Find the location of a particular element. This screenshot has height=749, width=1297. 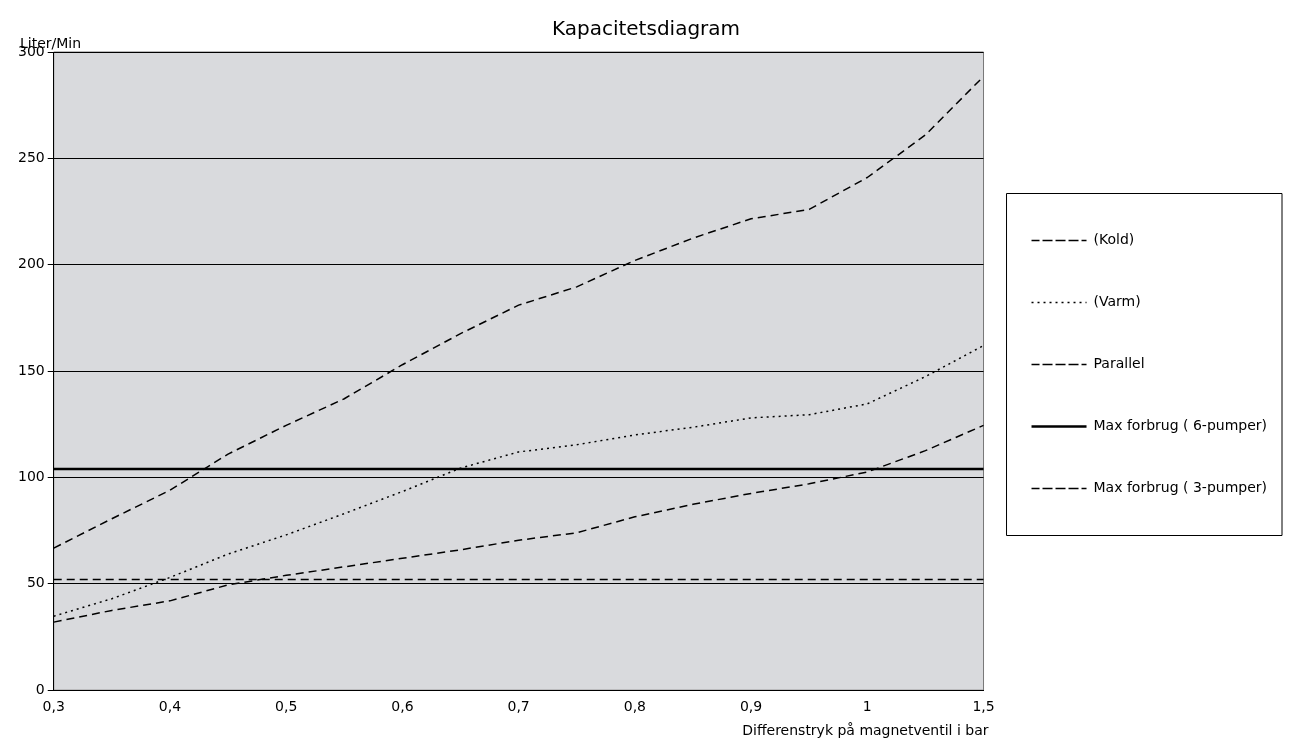

legend-label: Parallel is located at coordinates (1119, 363).